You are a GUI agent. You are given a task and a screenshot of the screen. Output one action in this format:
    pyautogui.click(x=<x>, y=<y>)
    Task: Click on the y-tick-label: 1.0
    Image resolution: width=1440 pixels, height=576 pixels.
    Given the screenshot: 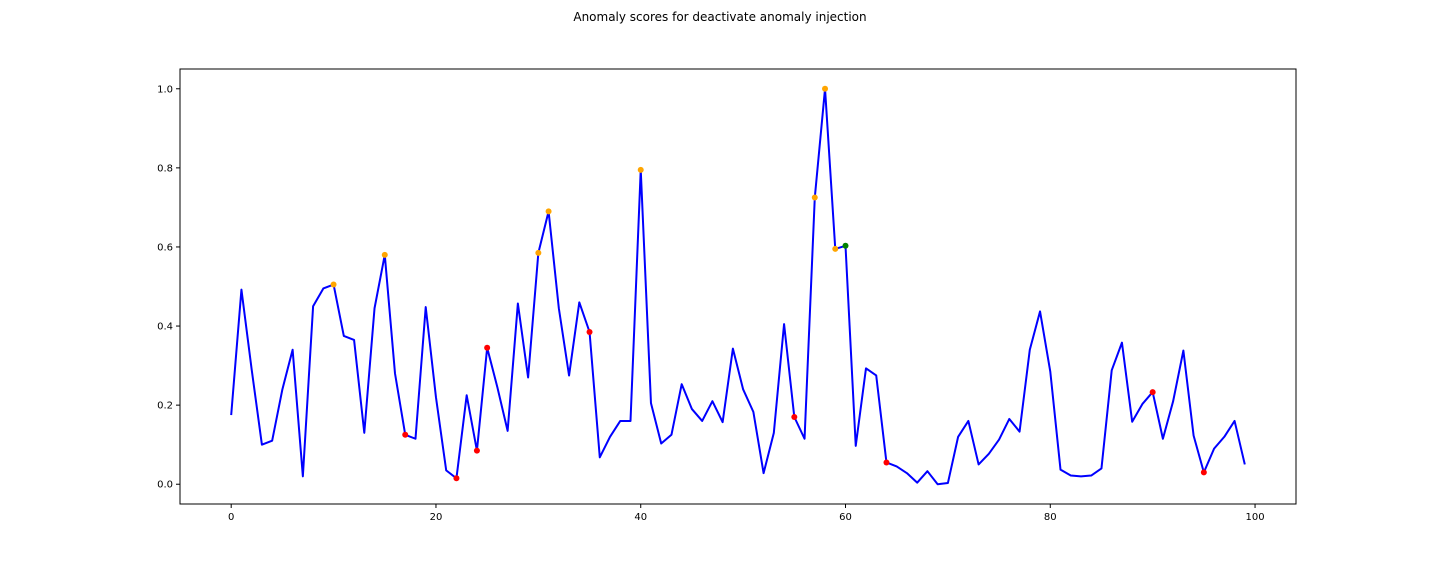 What is the action you would take?
    pyautogui.click(x=165, y=89)
    